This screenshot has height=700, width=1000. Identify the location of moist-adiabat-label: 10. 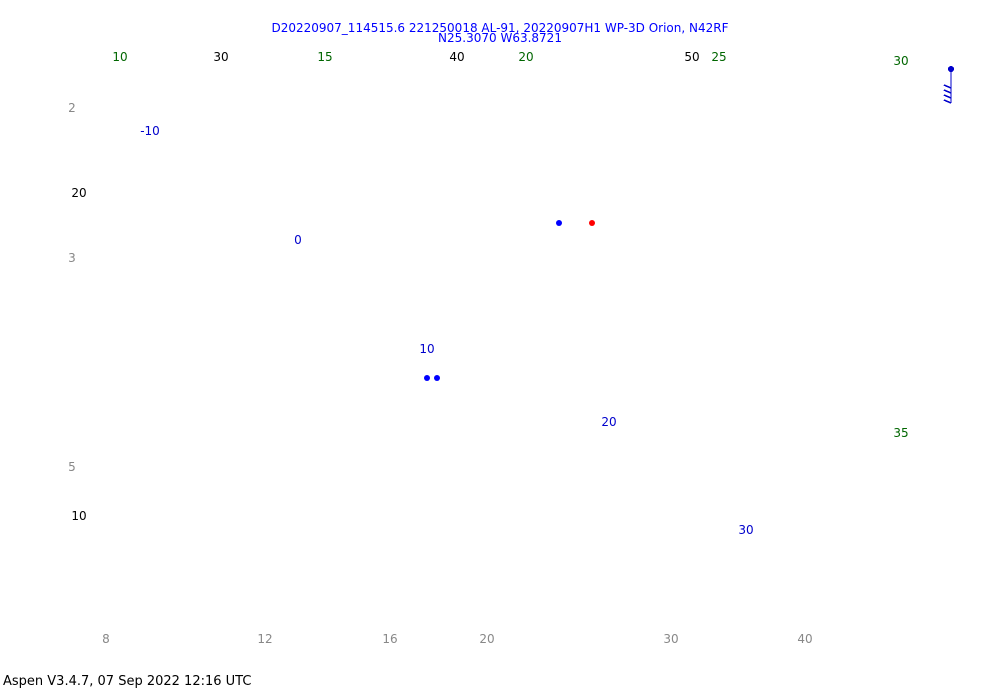
(119, 57).